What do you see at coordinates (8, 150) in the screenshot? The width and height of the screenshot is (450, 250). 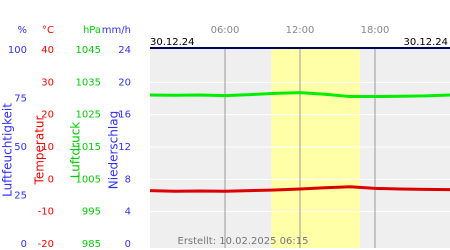 I see `axis-title: Luftfeuchtigkeit` at bounding box center [8, 150].